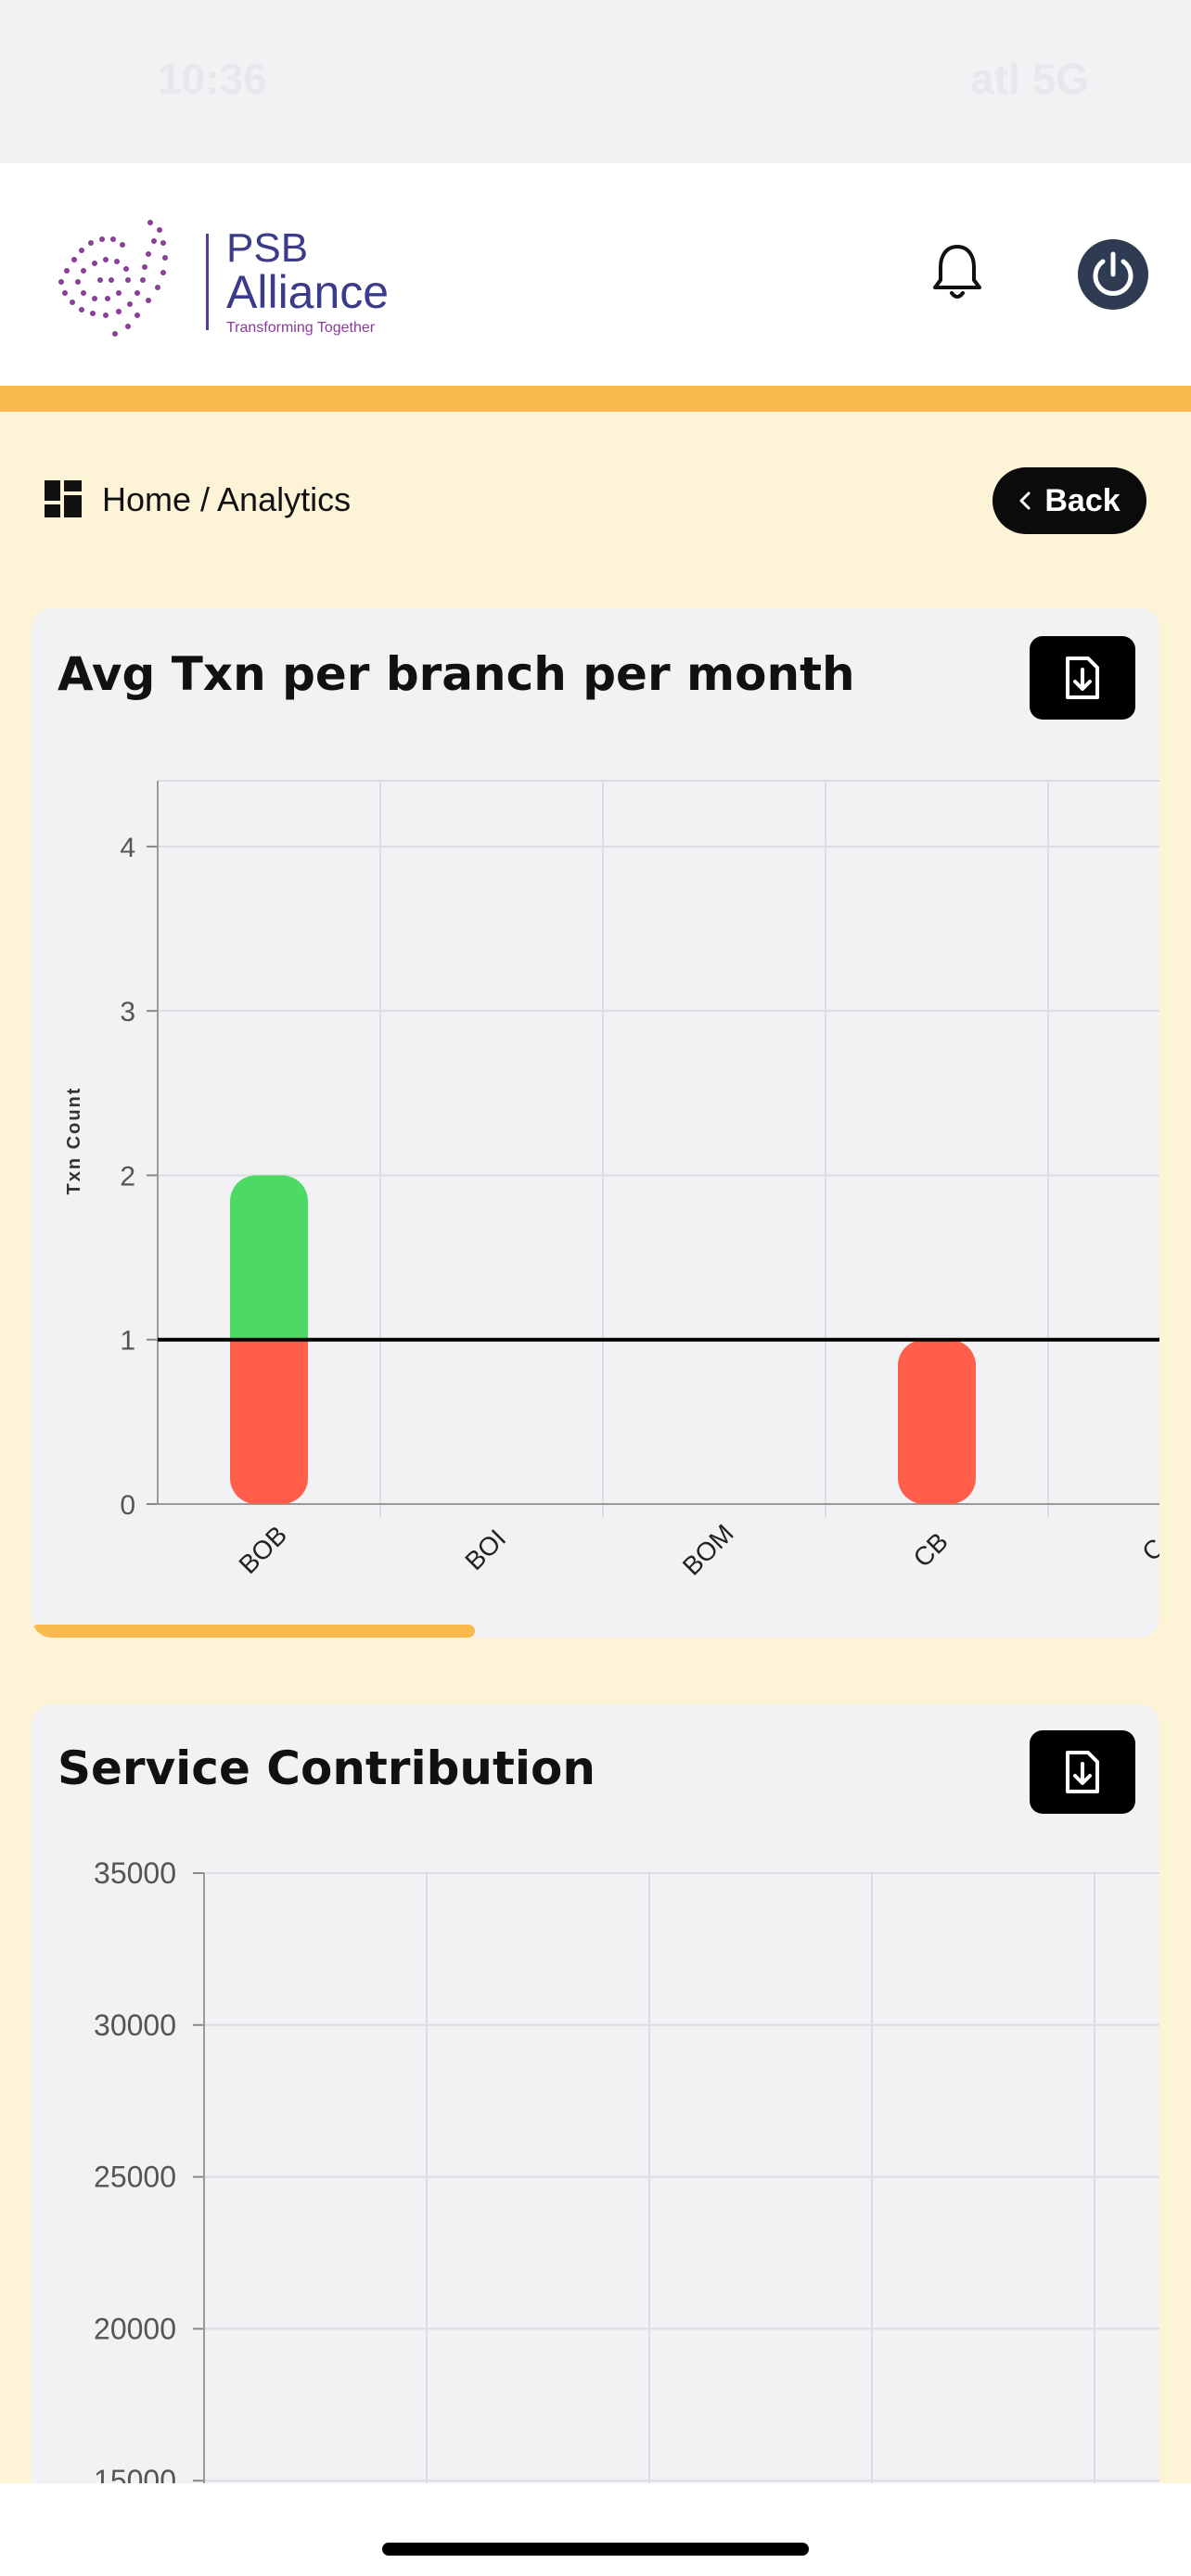 Image resolution: width=1191 pixels, height=2576 pixels. I want to click on chart-title: Avg Txn per branch per month, so click(456, 674).